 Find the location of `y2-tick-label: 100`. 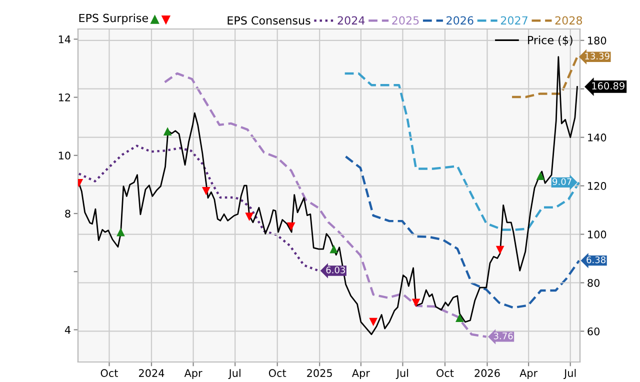

y2-tick-label: 100 is located at coordinates (597, 234).